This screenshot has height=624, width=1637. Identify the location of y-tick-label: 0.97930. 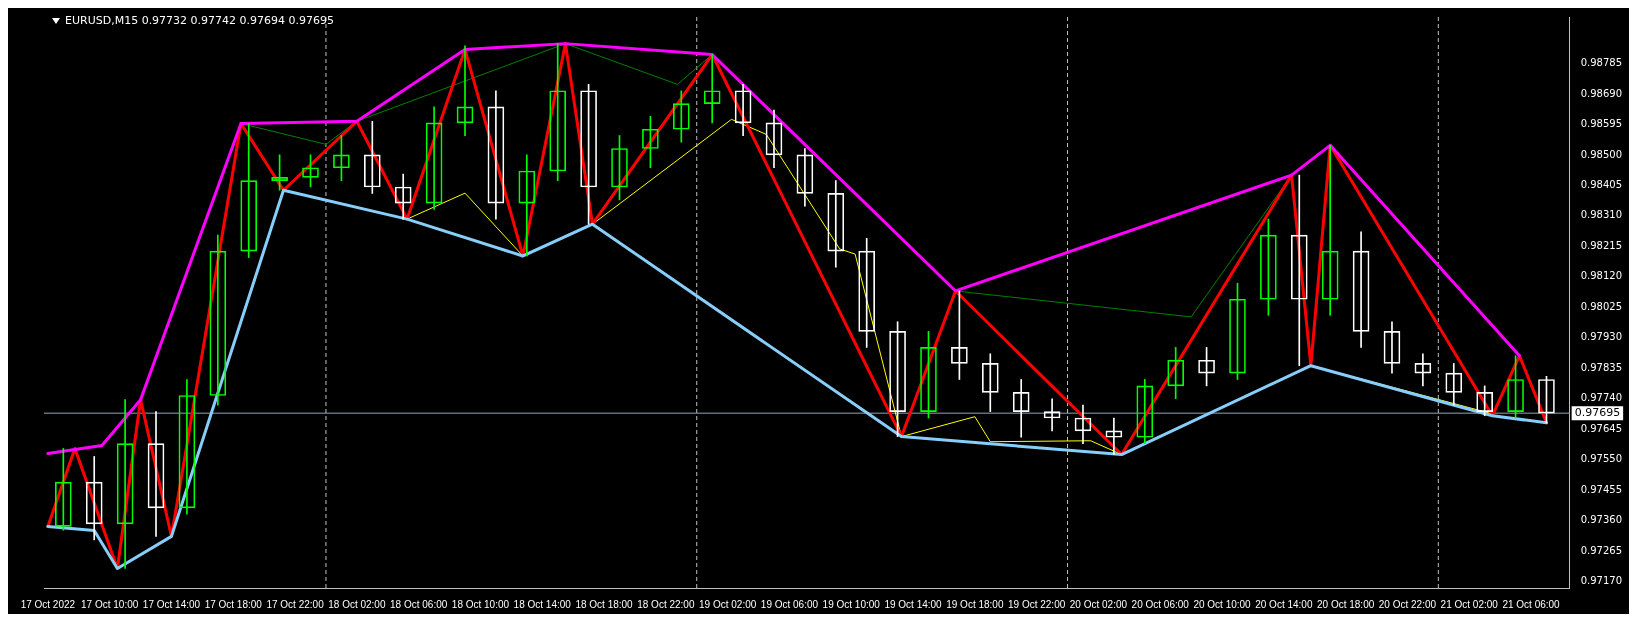
(1601, 337).